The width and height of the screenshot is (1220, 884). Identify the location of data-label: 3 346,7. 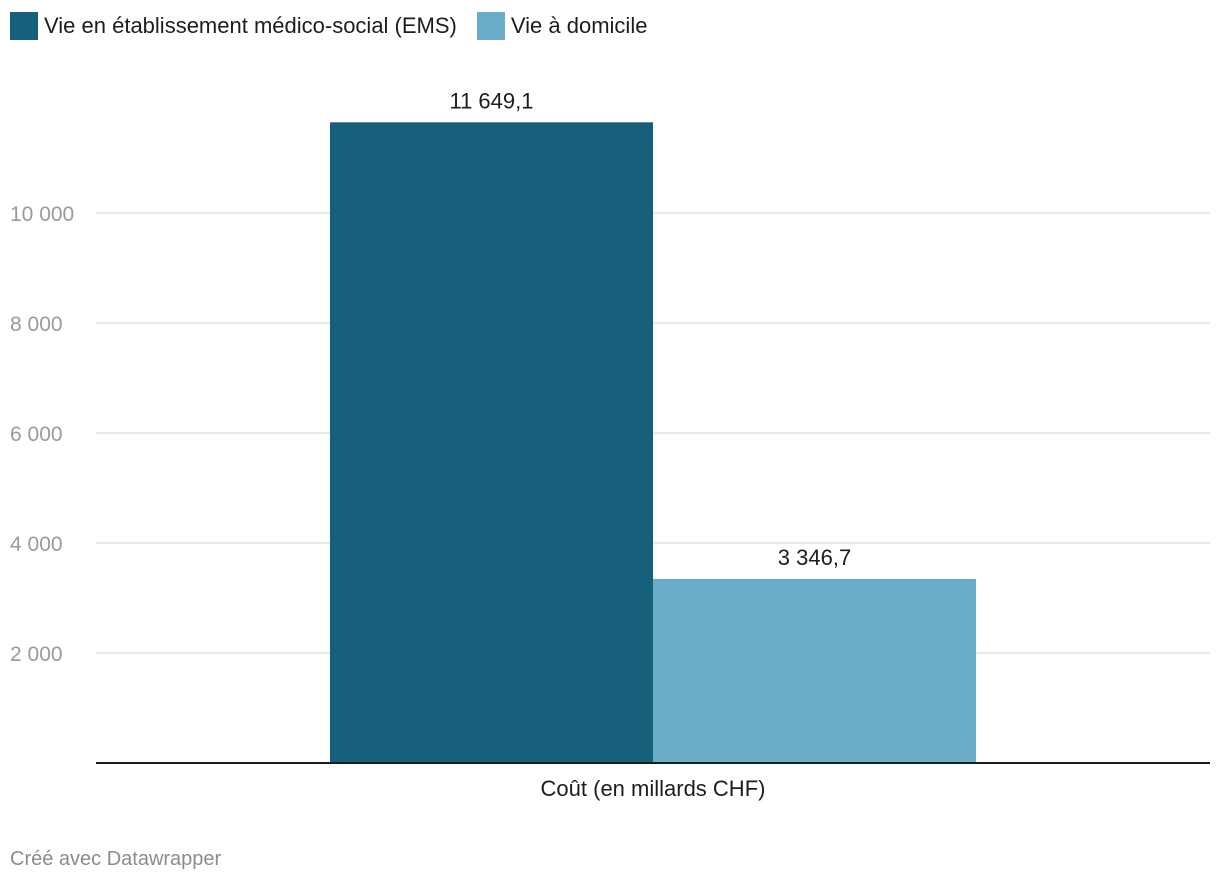
(814, 557).